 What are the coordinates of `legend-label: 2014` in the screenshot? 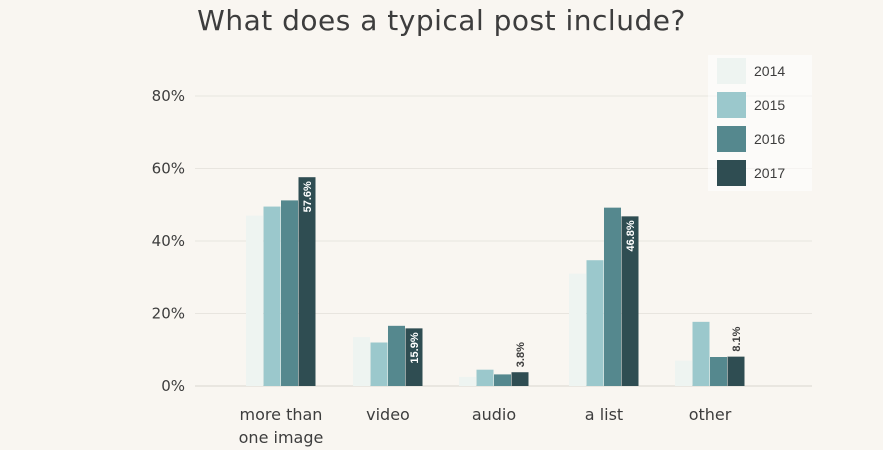 It's located at (769, 71).